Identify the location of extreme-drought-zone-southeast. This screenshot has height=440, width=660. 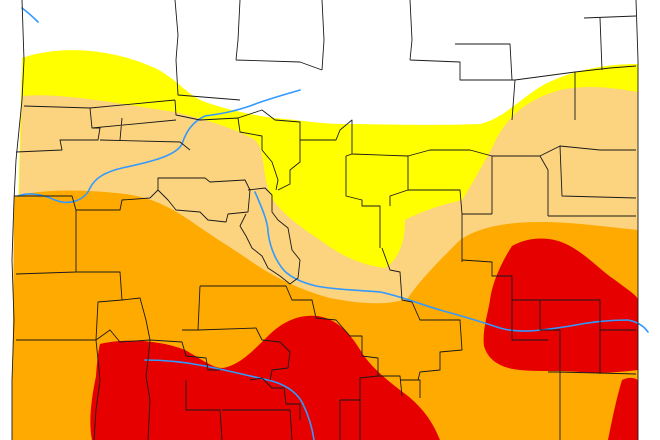
(623, 408).